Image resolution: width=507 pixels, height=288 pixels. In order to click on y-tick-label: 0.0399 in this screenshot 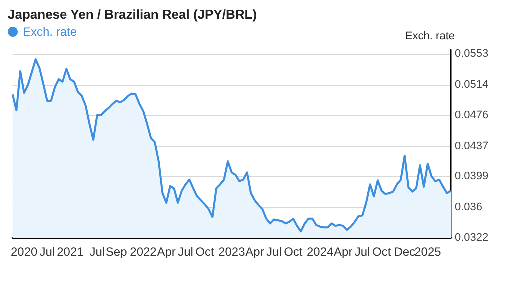, I will do `click(472, 176)`.